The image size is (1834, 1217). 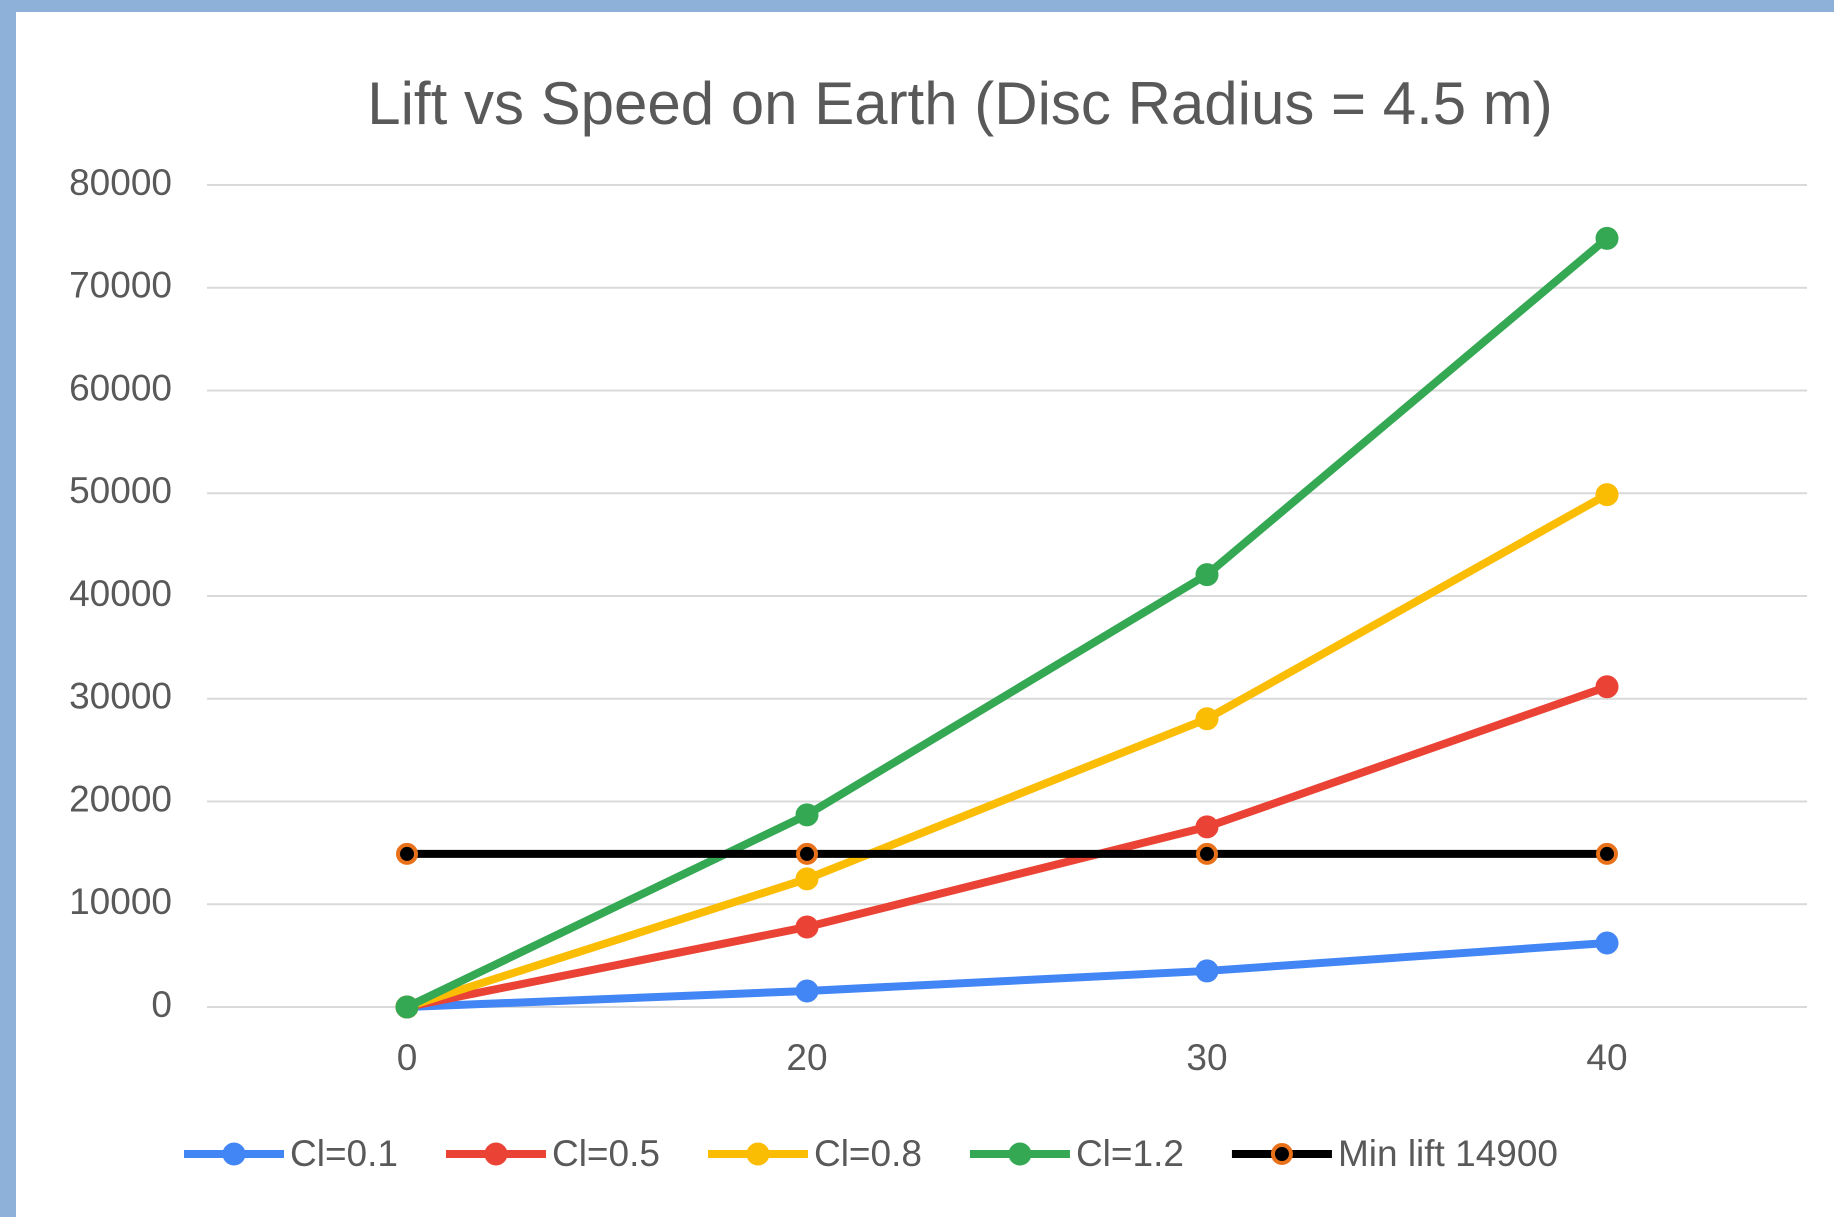 What do you see at coordinates (120, 387) in the screenshot?
I see `y-tick-label: 60000` at bounding box center [120, 387].